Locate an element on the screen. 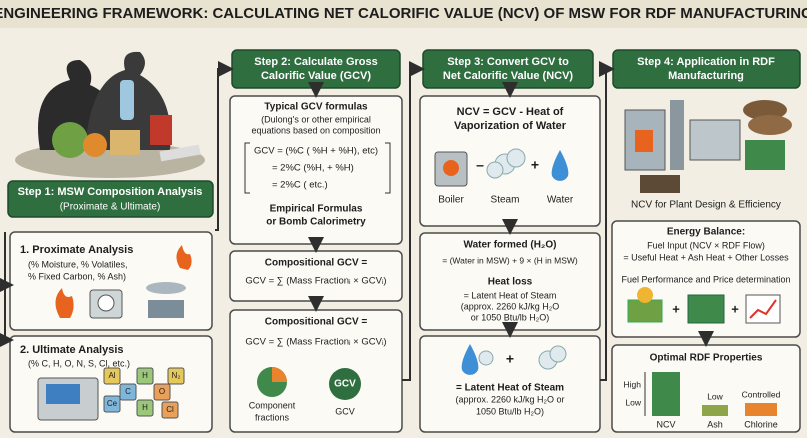 This screenshot has width=807, height=438. label: Energy Balance: is located at coordinates (706, 232).